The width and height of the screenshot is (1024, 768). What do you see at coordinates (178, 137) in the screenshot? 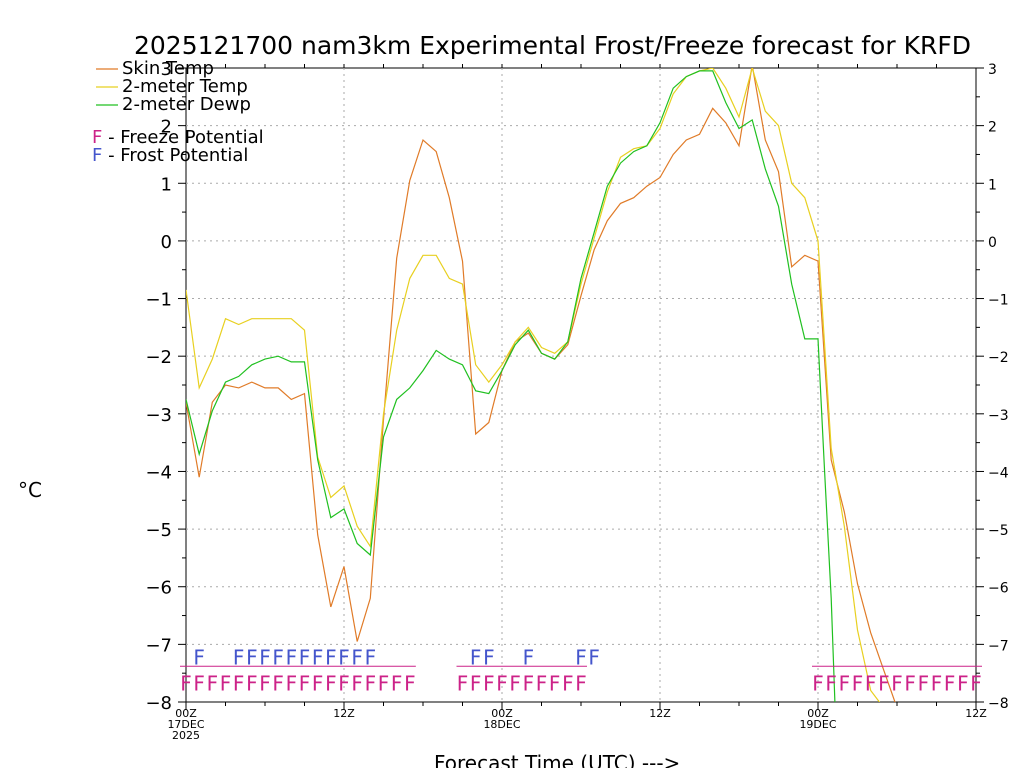
I see `potential-legend-entry: F - Freeze Potential` at bounding box center [178, 137].